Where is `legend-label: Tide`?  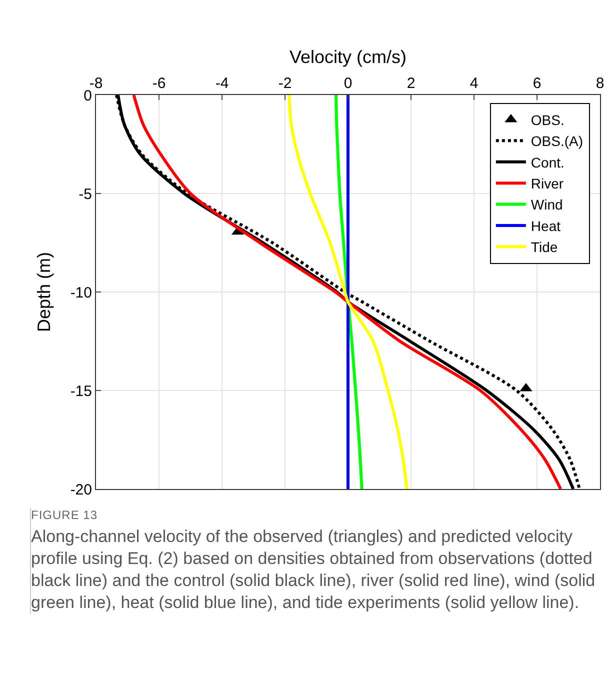 legend-label: Tide is located at coordinates (544, 247).